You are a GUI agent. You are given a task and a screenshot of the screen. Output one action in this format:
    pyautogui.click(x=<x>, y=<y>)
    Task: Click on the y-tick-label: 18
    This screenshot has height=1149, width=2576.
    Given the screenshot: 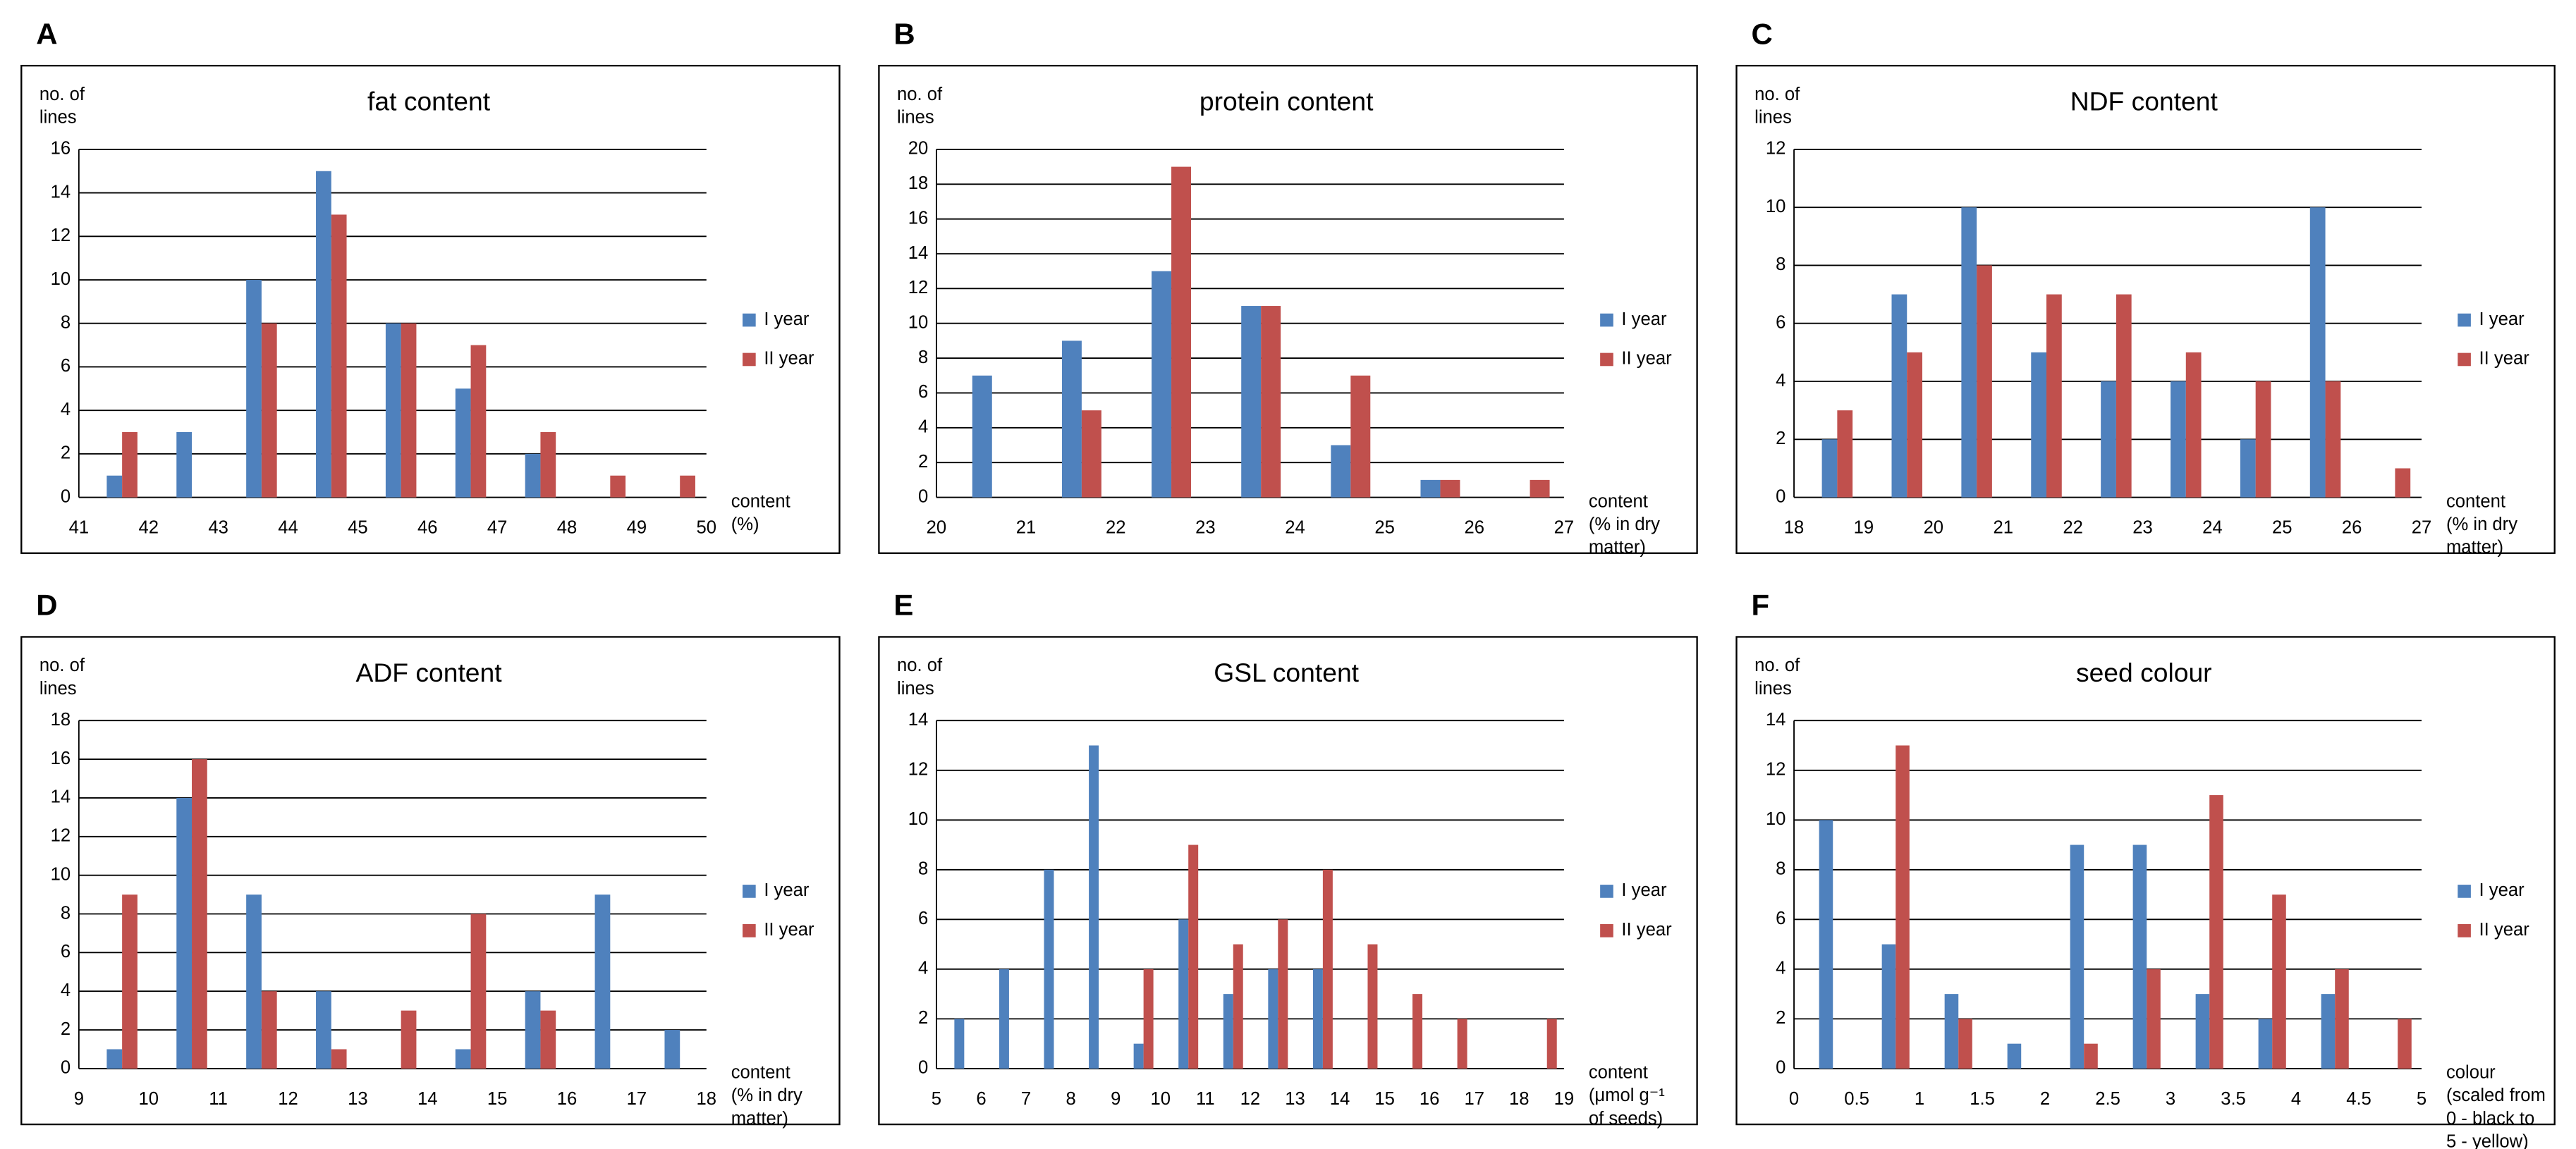 What is the action you would take?
    pyautogui.click(x=61, y=720)
    